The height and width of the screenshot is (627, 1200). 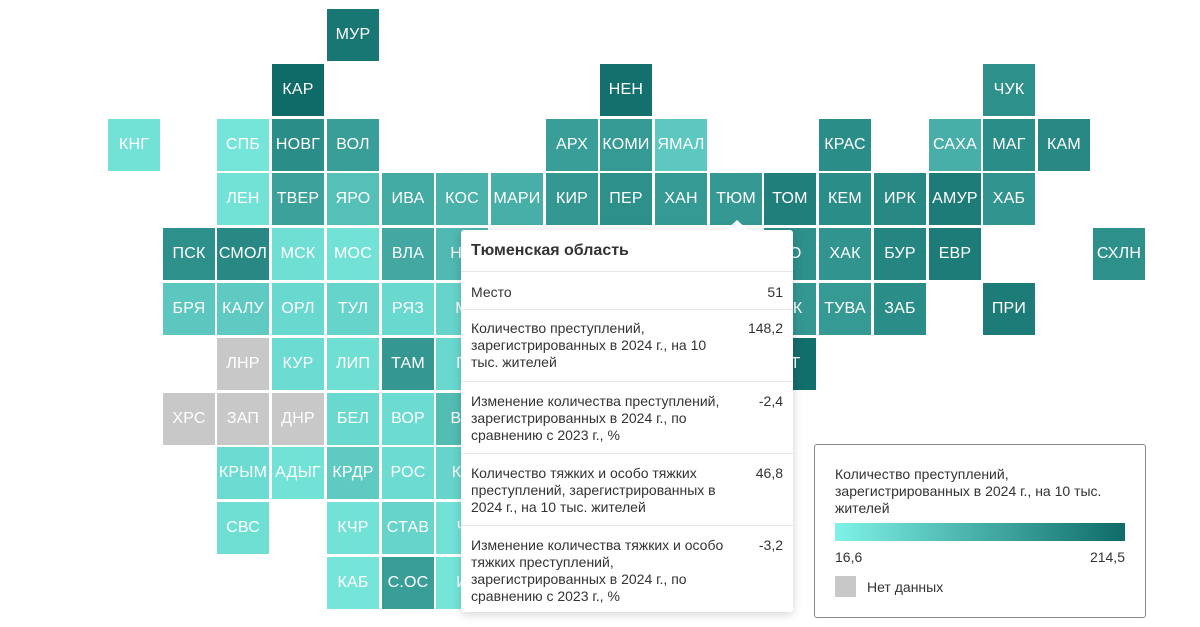 I want to click on region-tile-свс: СВС, so click(x=243, y=528).